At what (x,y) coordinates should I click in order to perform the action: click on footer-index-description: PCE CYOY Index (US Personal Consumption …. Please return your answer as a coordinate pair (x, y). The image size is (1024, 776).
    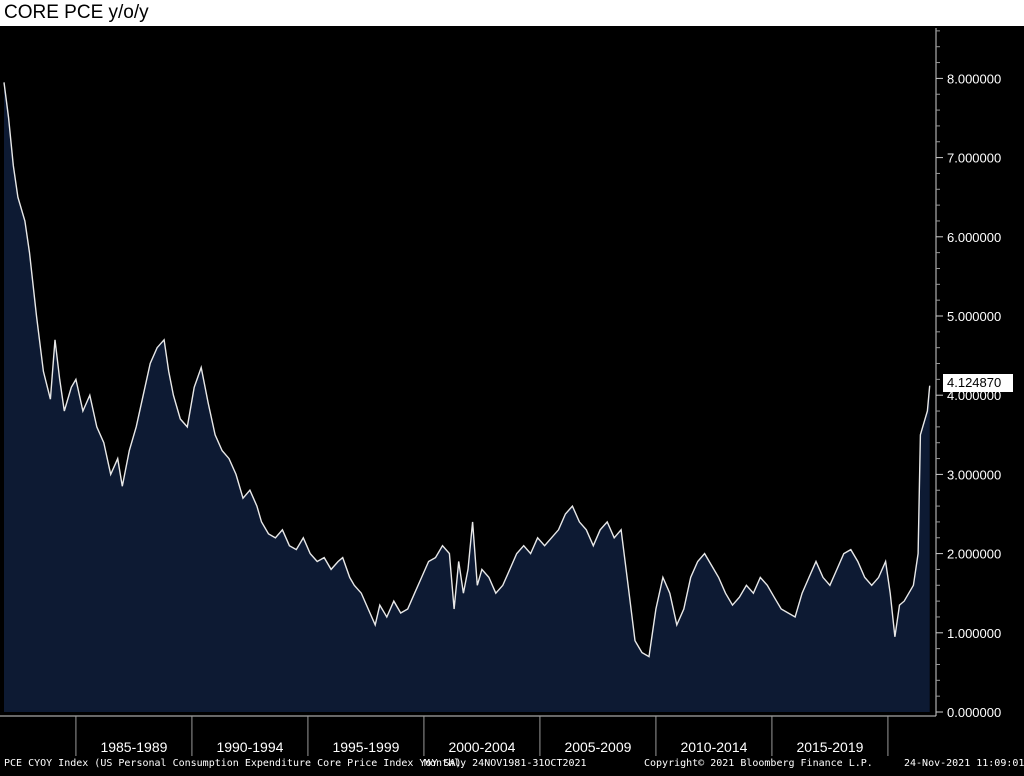
    Looking at the image, I should click on (233, 763).